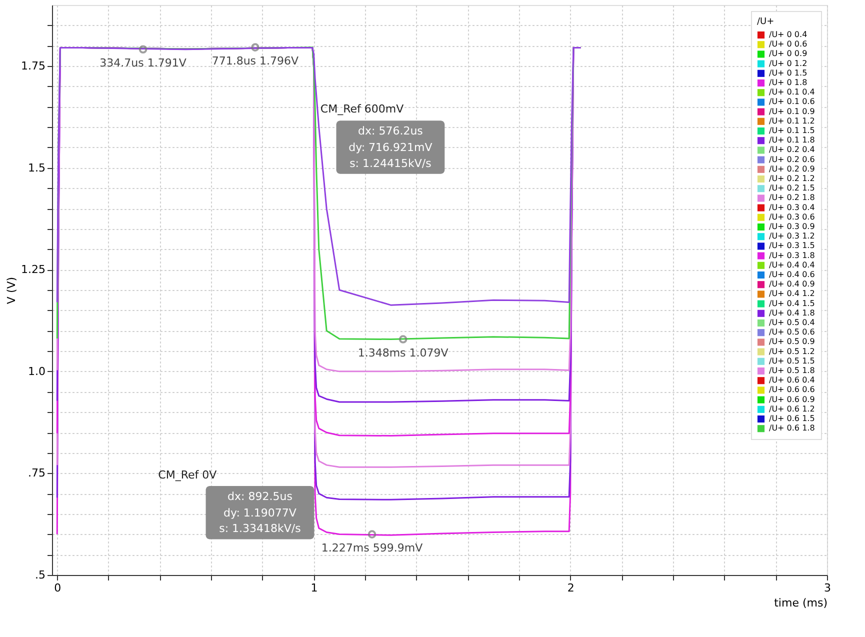  I want to click on legend-label: /U+ 0.4 0.6, so click(792, 274).